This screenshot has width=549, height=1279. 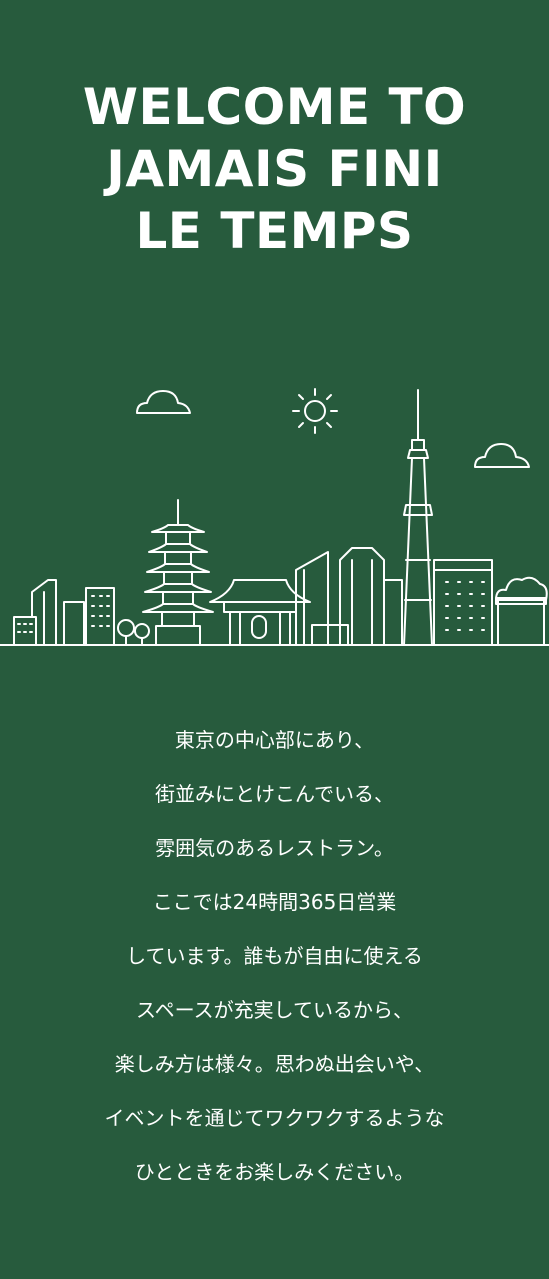 What do you see at coordinates (178, 572) in the screenshot?
I see `pagoda-icon` at bounding box center [178, 572].